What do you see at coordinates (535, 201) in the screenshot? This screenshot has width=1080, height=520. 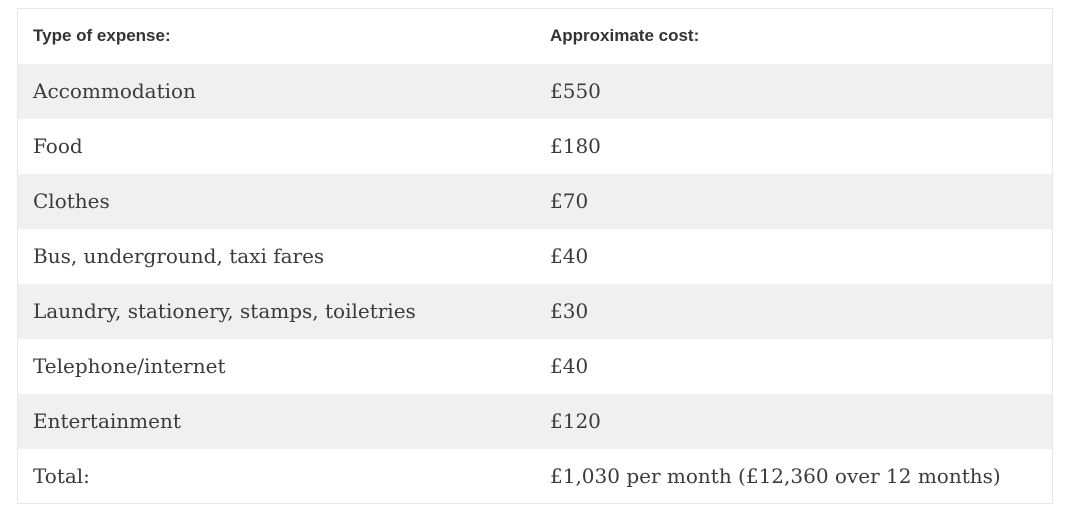 I see `table-row-clothes: Clothes £70` at bounding box center [535, 201].